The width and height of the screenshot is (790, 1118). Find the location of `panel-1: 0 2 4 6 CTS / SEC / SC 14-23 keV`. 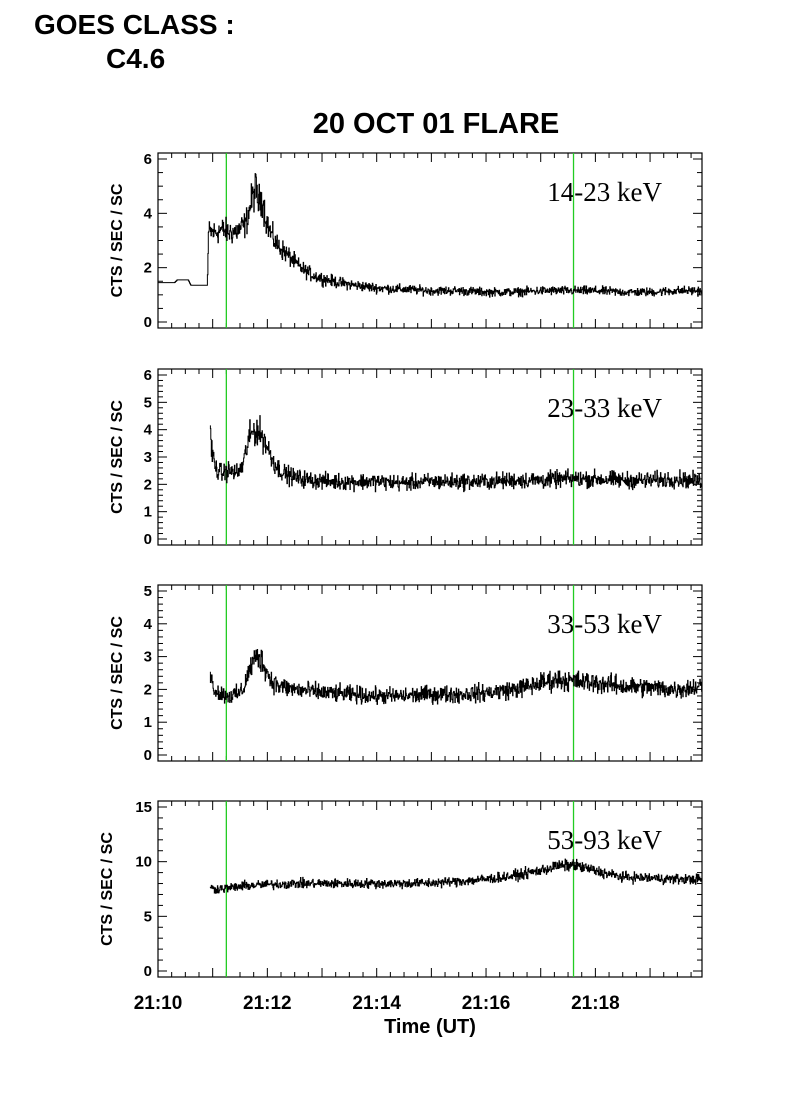

panel-1: 0 2 4 6 CTS / SEC / SC 14-23 keV is located at coordinates (406, 241).